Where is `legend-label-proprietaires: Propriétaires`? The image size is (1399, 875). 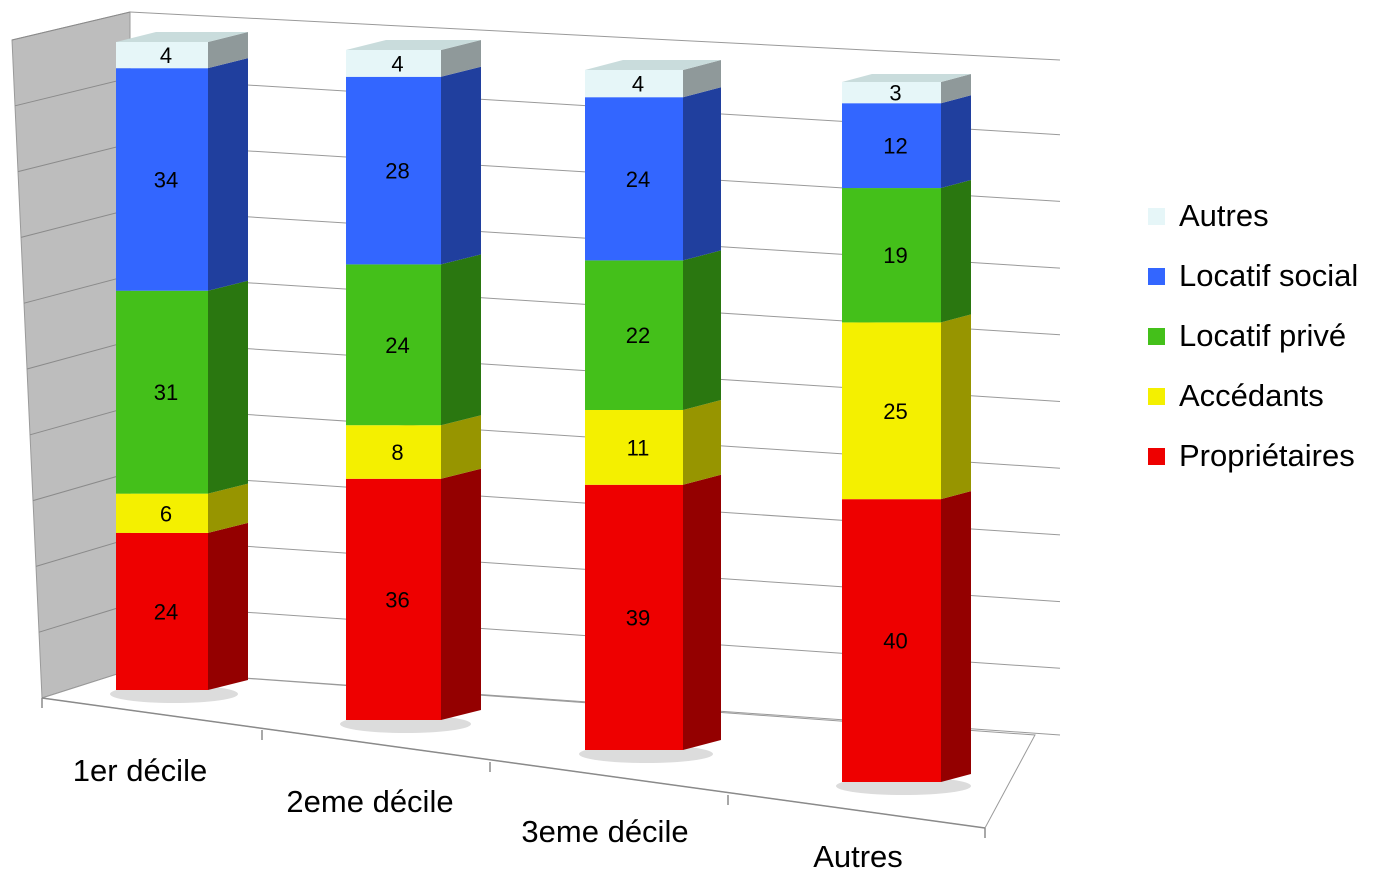
legend-label-proprietaires: Propriétaires is located at coordinates (1267, 455).